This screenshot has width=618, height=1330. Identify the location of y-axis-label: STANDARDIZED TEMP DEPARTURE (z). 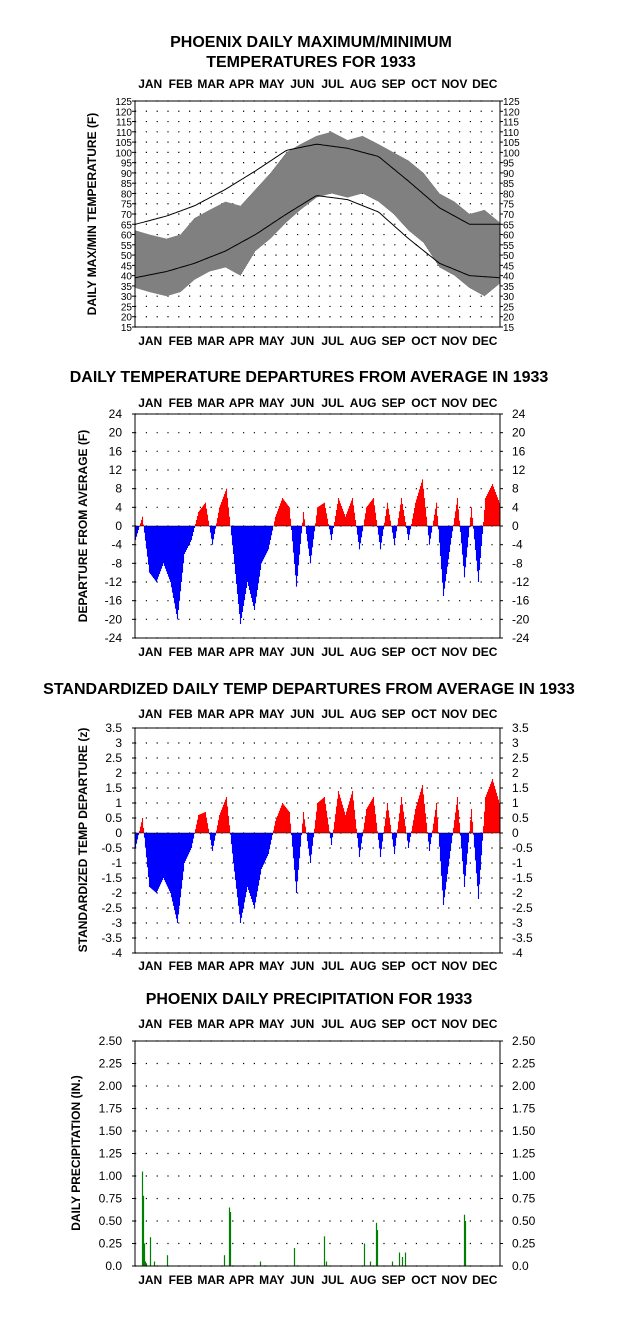
(83, 840).